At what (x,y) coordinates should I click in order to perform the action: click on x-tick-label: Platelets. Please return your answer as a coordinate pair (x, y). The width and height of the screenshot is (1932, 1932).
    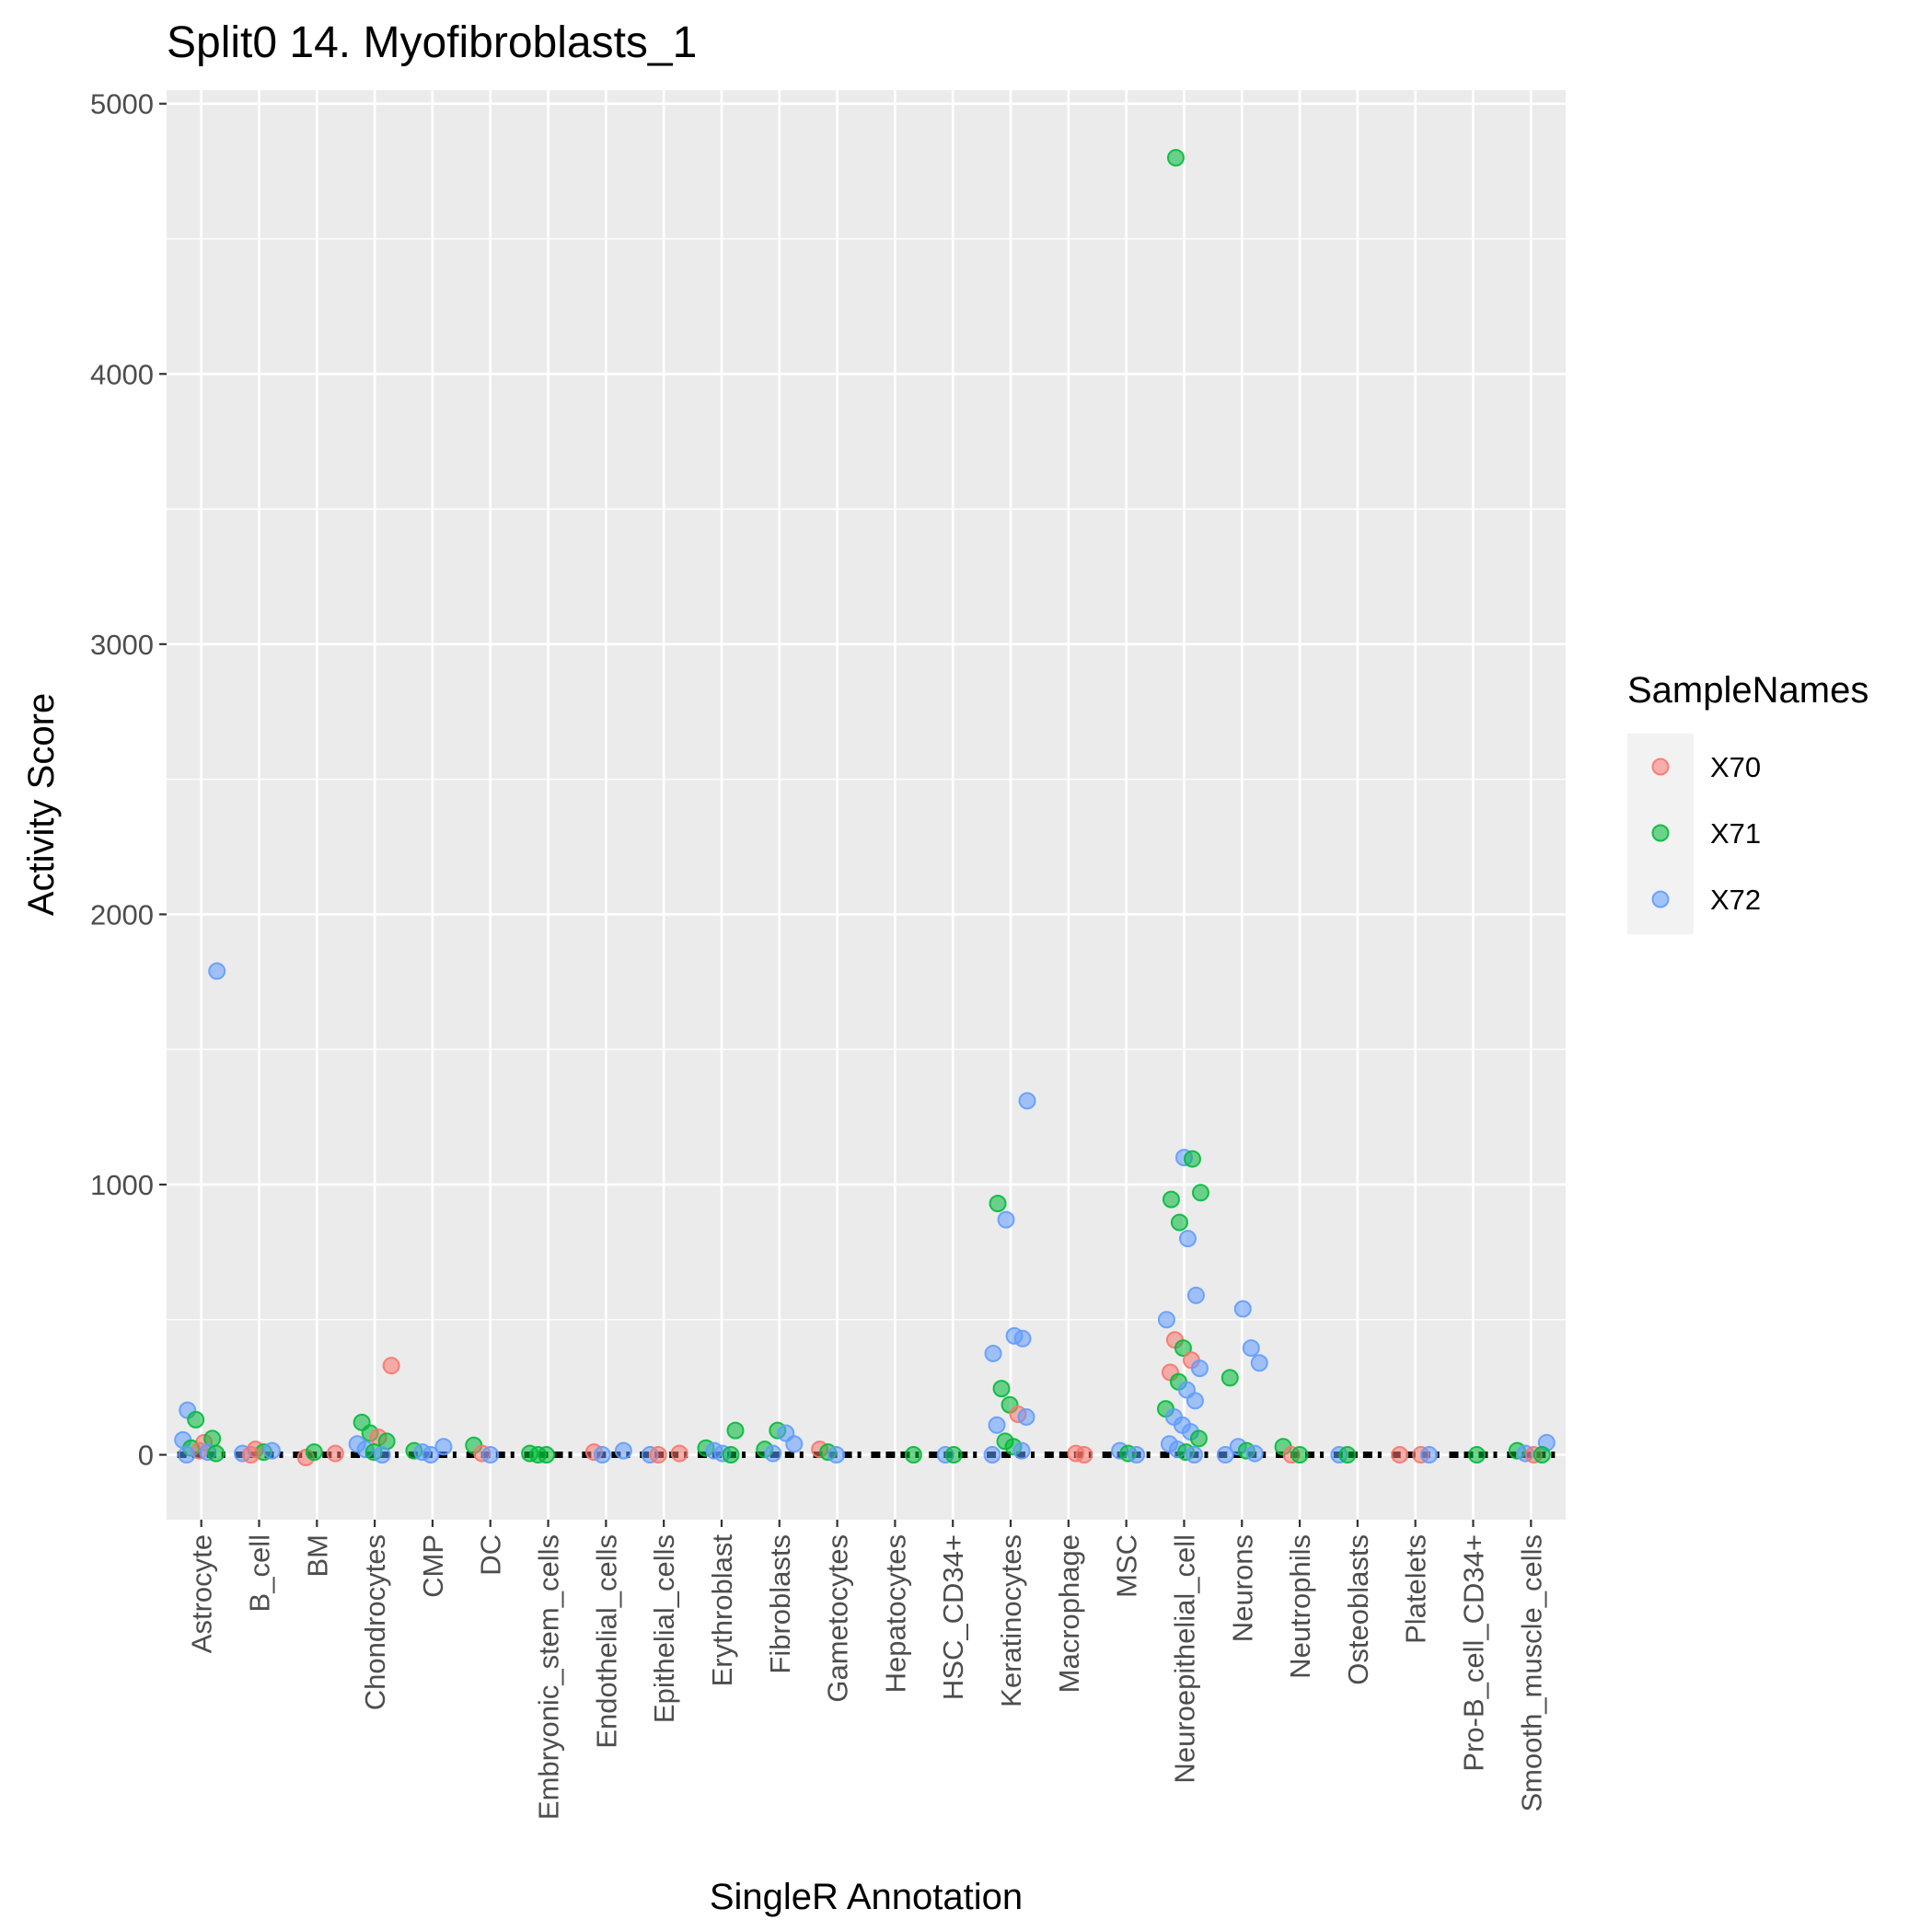
    Looking at the image, I should click on (1416, 1589).